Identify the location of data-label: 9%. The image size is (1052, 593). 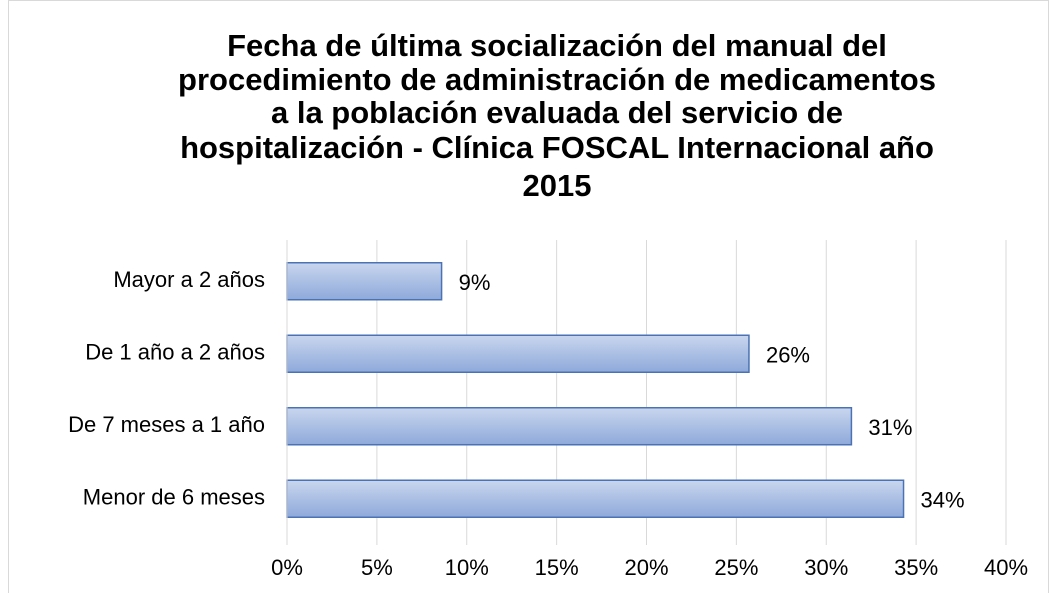
(475, 282).